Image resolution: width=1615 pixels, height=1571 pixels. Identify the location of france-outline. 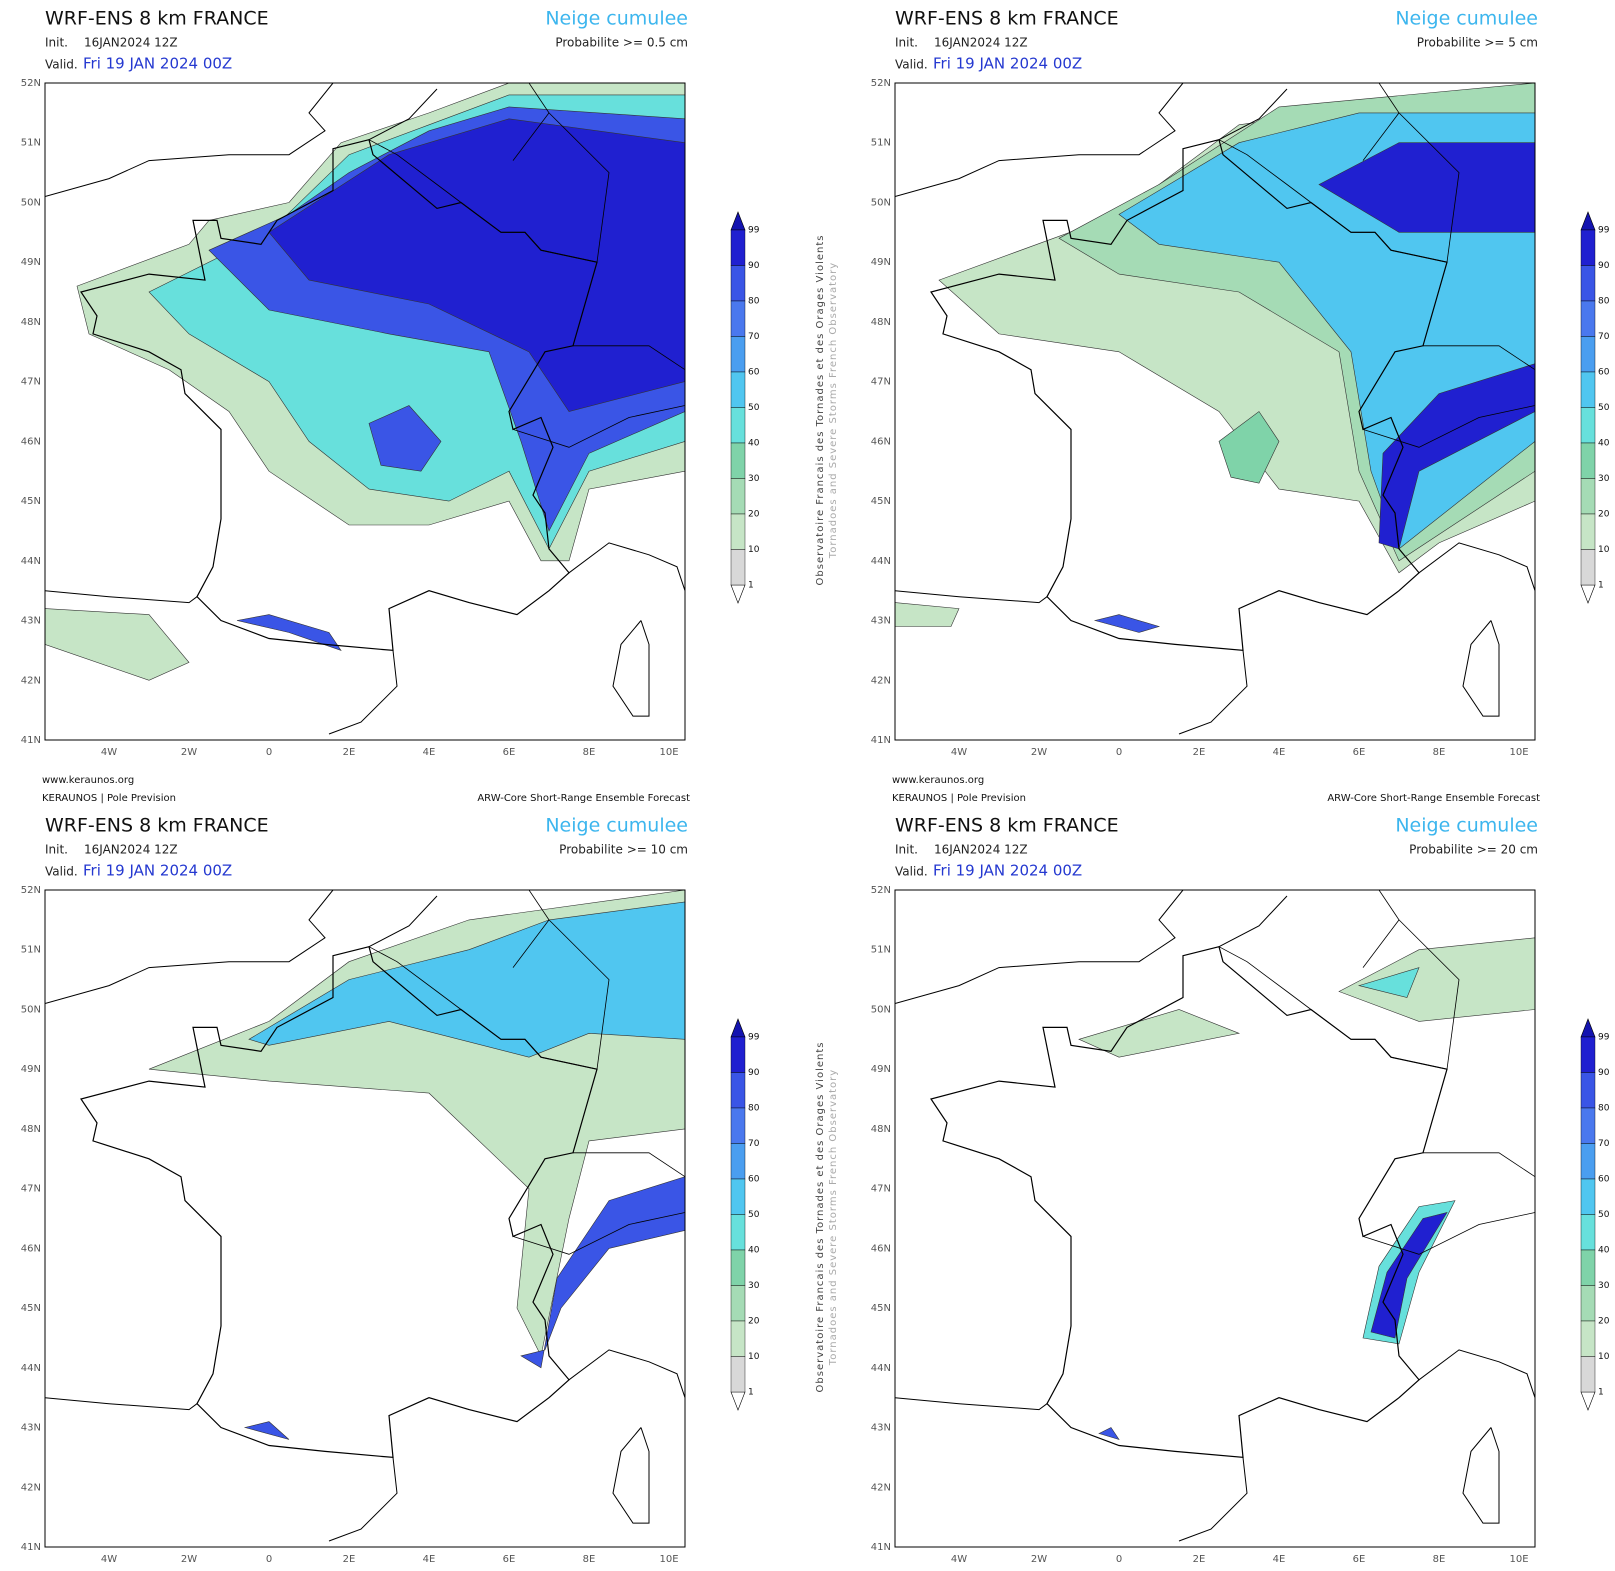
(1189, 1202).